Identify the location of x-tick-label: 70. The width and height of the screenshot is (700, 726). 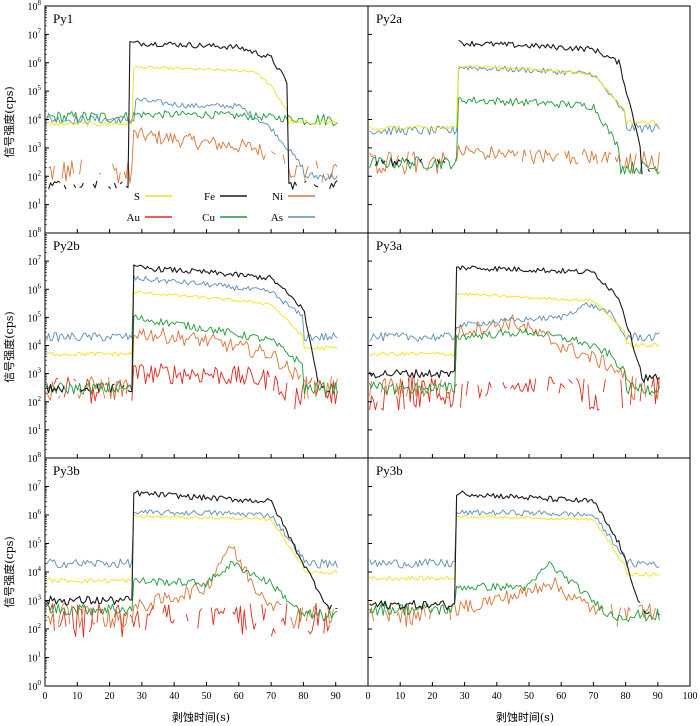
(593, 696).